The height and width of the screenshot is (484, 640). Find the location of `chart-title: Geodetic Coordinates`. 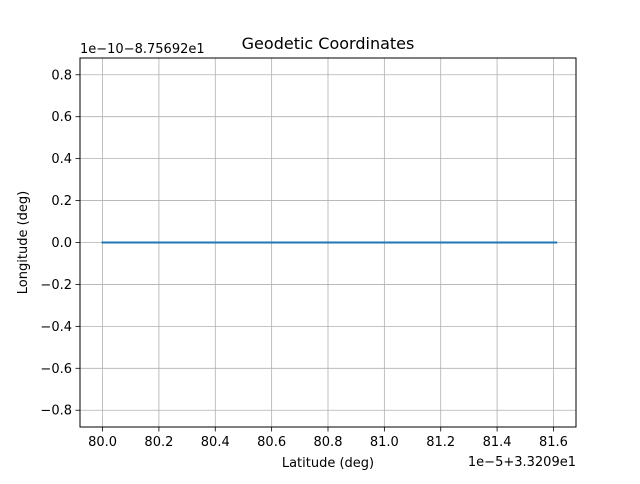

chart-title: Geodetic Coordinates is located at coordinates (328, 43).